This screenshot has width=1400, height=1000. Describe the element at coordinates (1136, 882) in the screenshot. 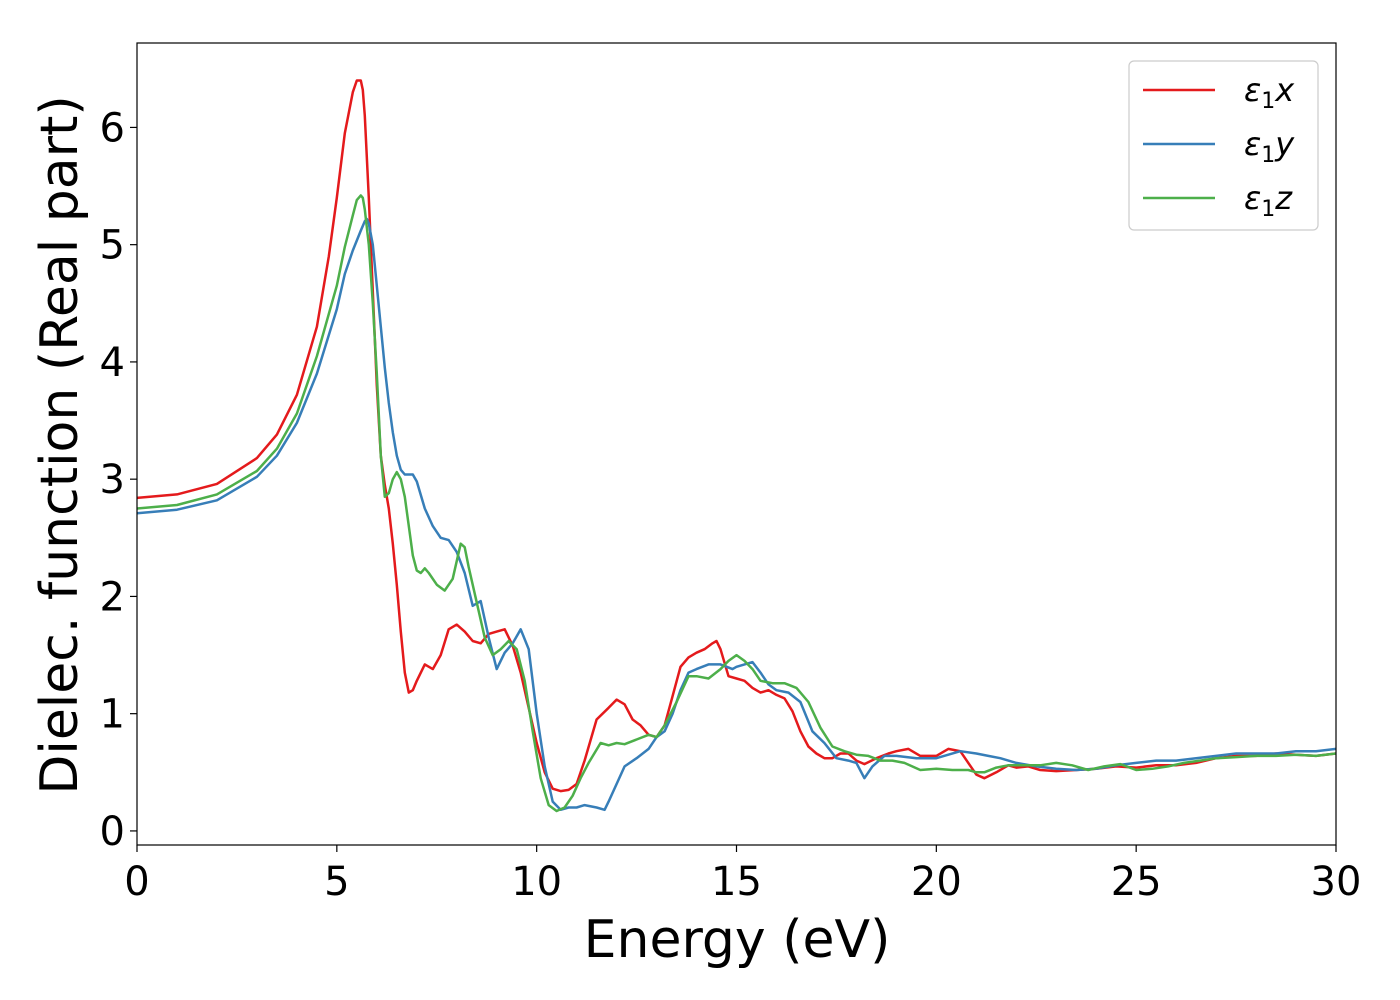

I see `x-tick-label: 25` at that location.